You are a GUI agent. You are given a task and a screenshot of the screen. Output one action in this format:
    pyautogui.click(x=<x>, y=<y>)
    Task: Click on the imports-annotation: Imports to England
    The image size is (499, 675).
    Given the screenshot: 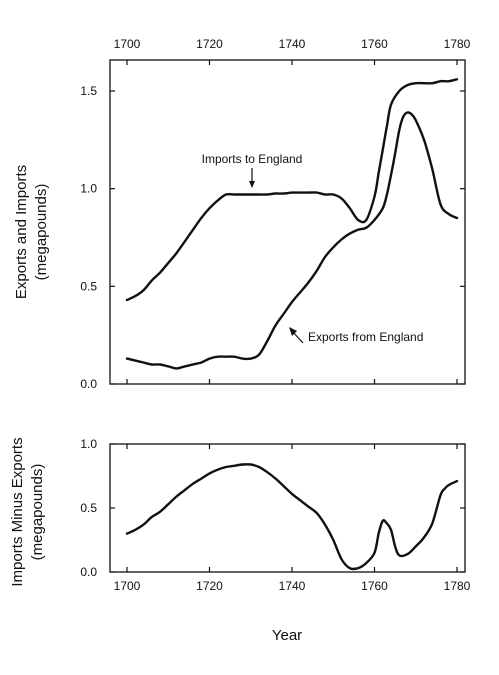 What is the action you would take?
    pyautogui.click(x=252, y=159)
    